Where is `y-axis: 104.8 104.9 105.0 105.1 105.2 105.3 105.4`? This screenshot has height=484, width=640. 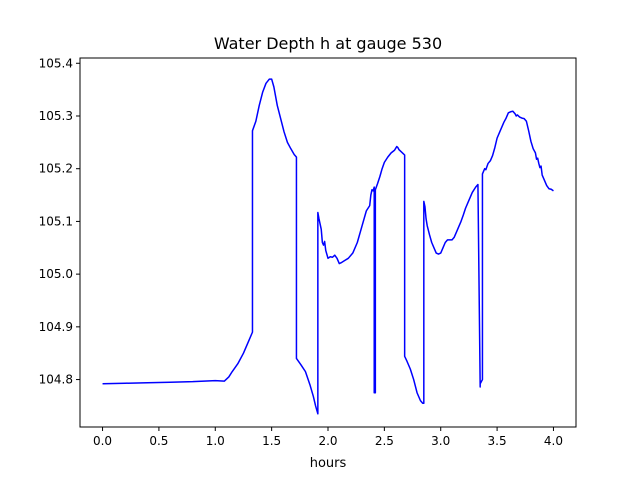
y-axis: 104.8 104.9 105.0 105.1 105.2 105.3 105.4 is located at coordinates (59, 221).